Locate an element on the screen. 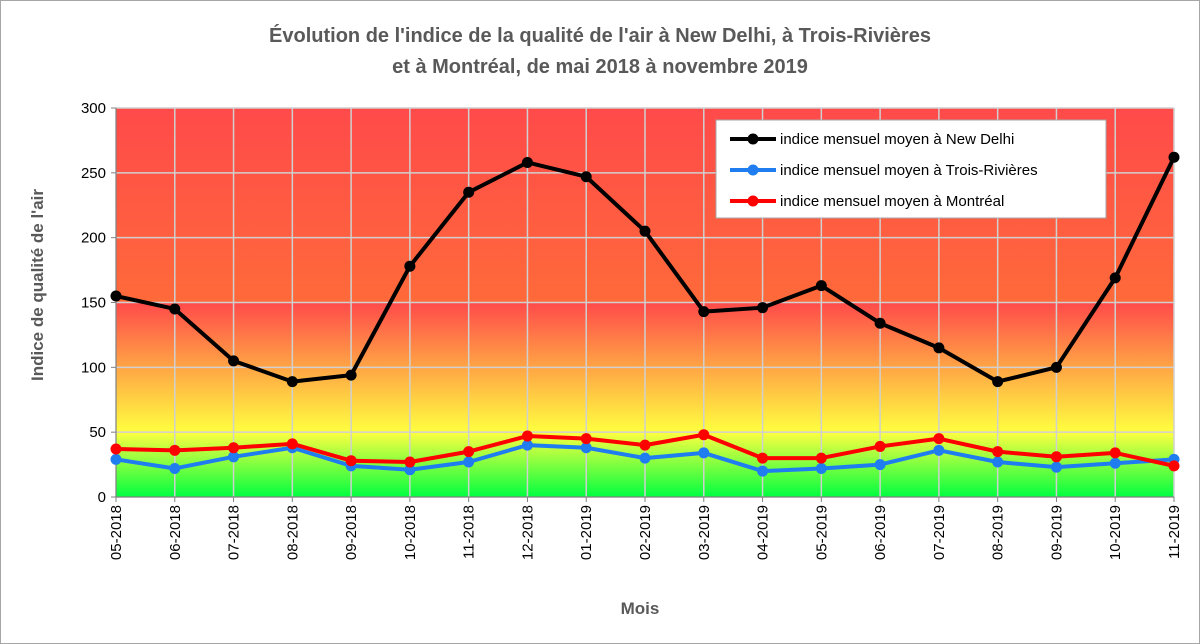 This screenshot has height=644, width=1200. x-tick-label: 10-2018 is located at coordinates (410, 532).